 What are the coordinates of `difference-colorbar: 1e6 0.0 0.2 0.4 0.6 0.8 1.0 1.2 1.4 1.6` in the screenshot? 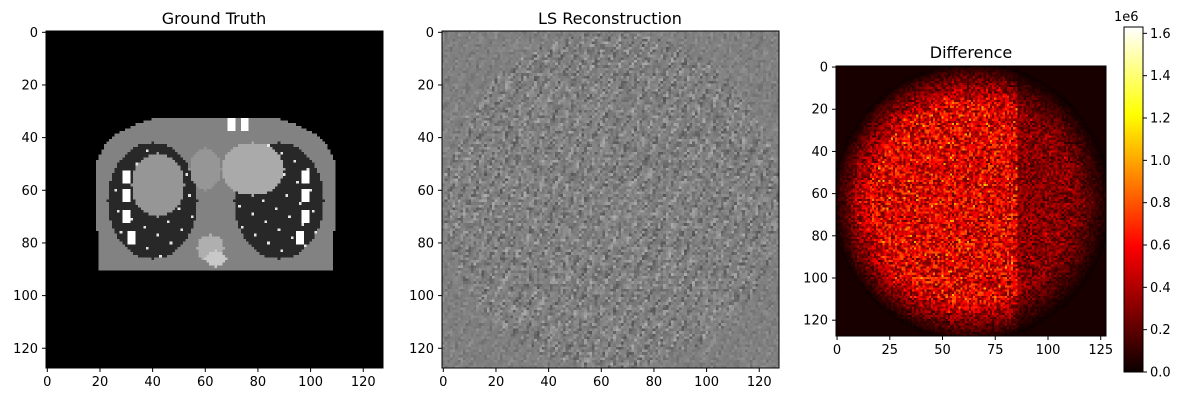 It's located at (1142, 195).